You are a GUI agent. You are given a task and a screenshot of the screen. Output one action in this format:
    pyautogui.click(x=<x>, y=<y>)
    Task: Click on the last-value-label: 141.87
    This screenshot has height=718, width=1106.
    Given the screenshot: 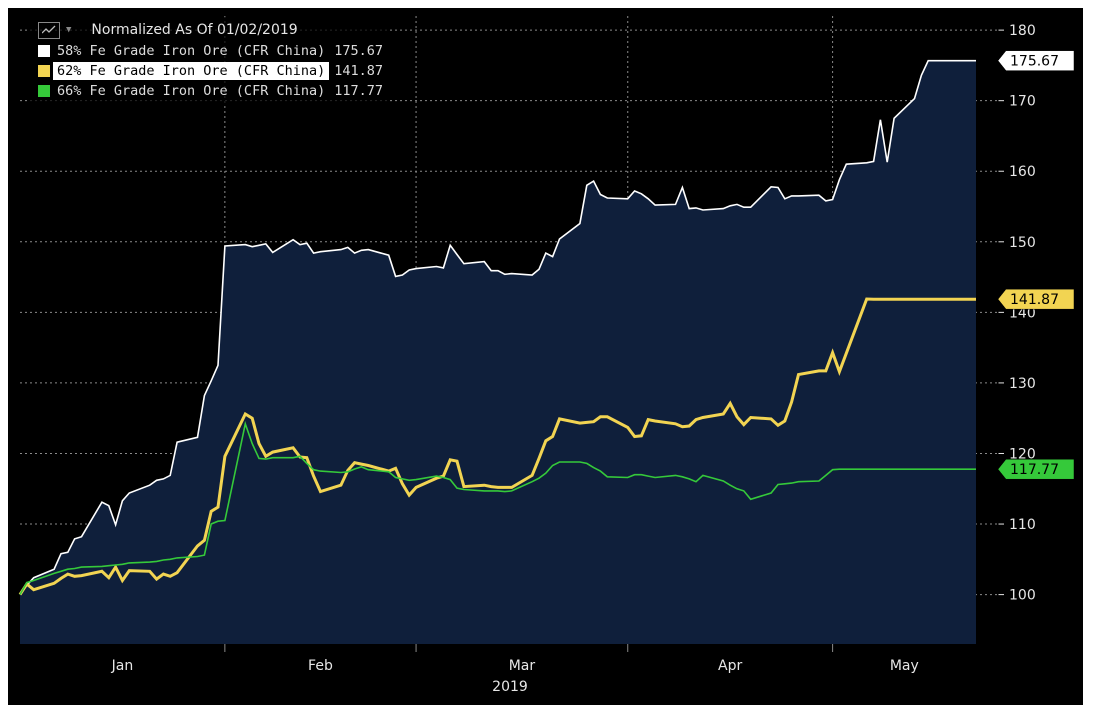 What is the action you would take?
    pyautogui.click(x=1034, y=300)
    